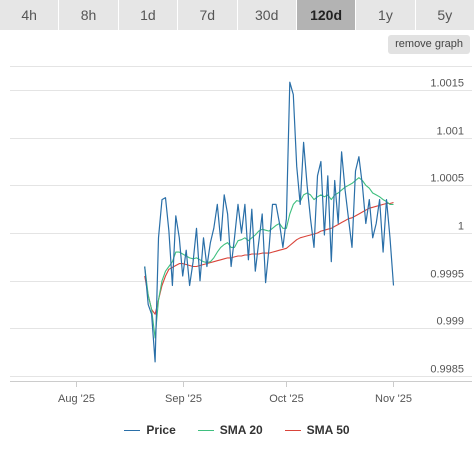  I want to click on tab-8h: 8h, so click(89, 15).